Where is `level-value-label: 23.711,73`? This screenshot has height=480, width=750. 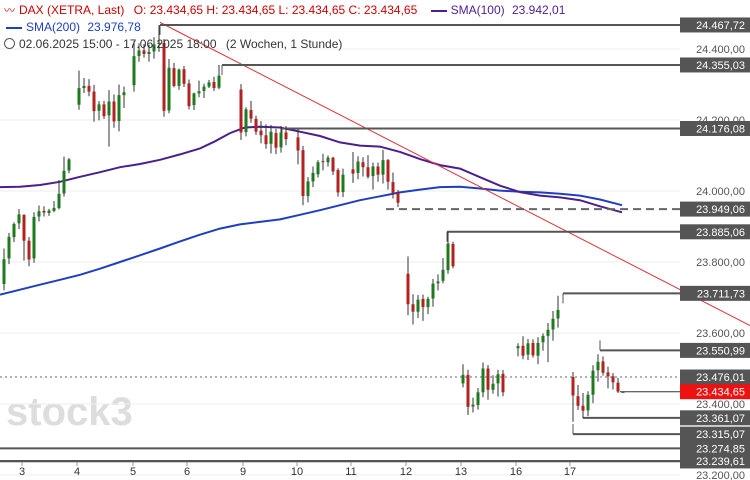 level-value-label: 23.711,73 is located at coordinates (721, 294).